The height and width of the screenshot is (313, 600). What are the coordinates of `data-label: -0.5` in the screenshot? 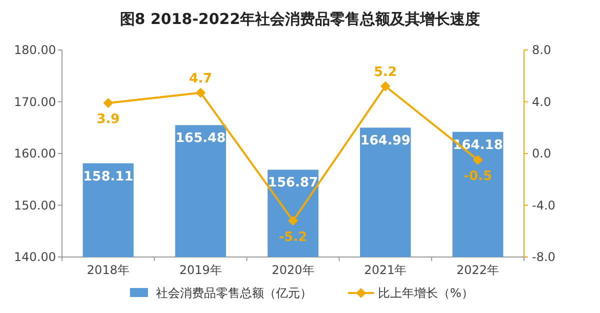 It's located at (478, 176).